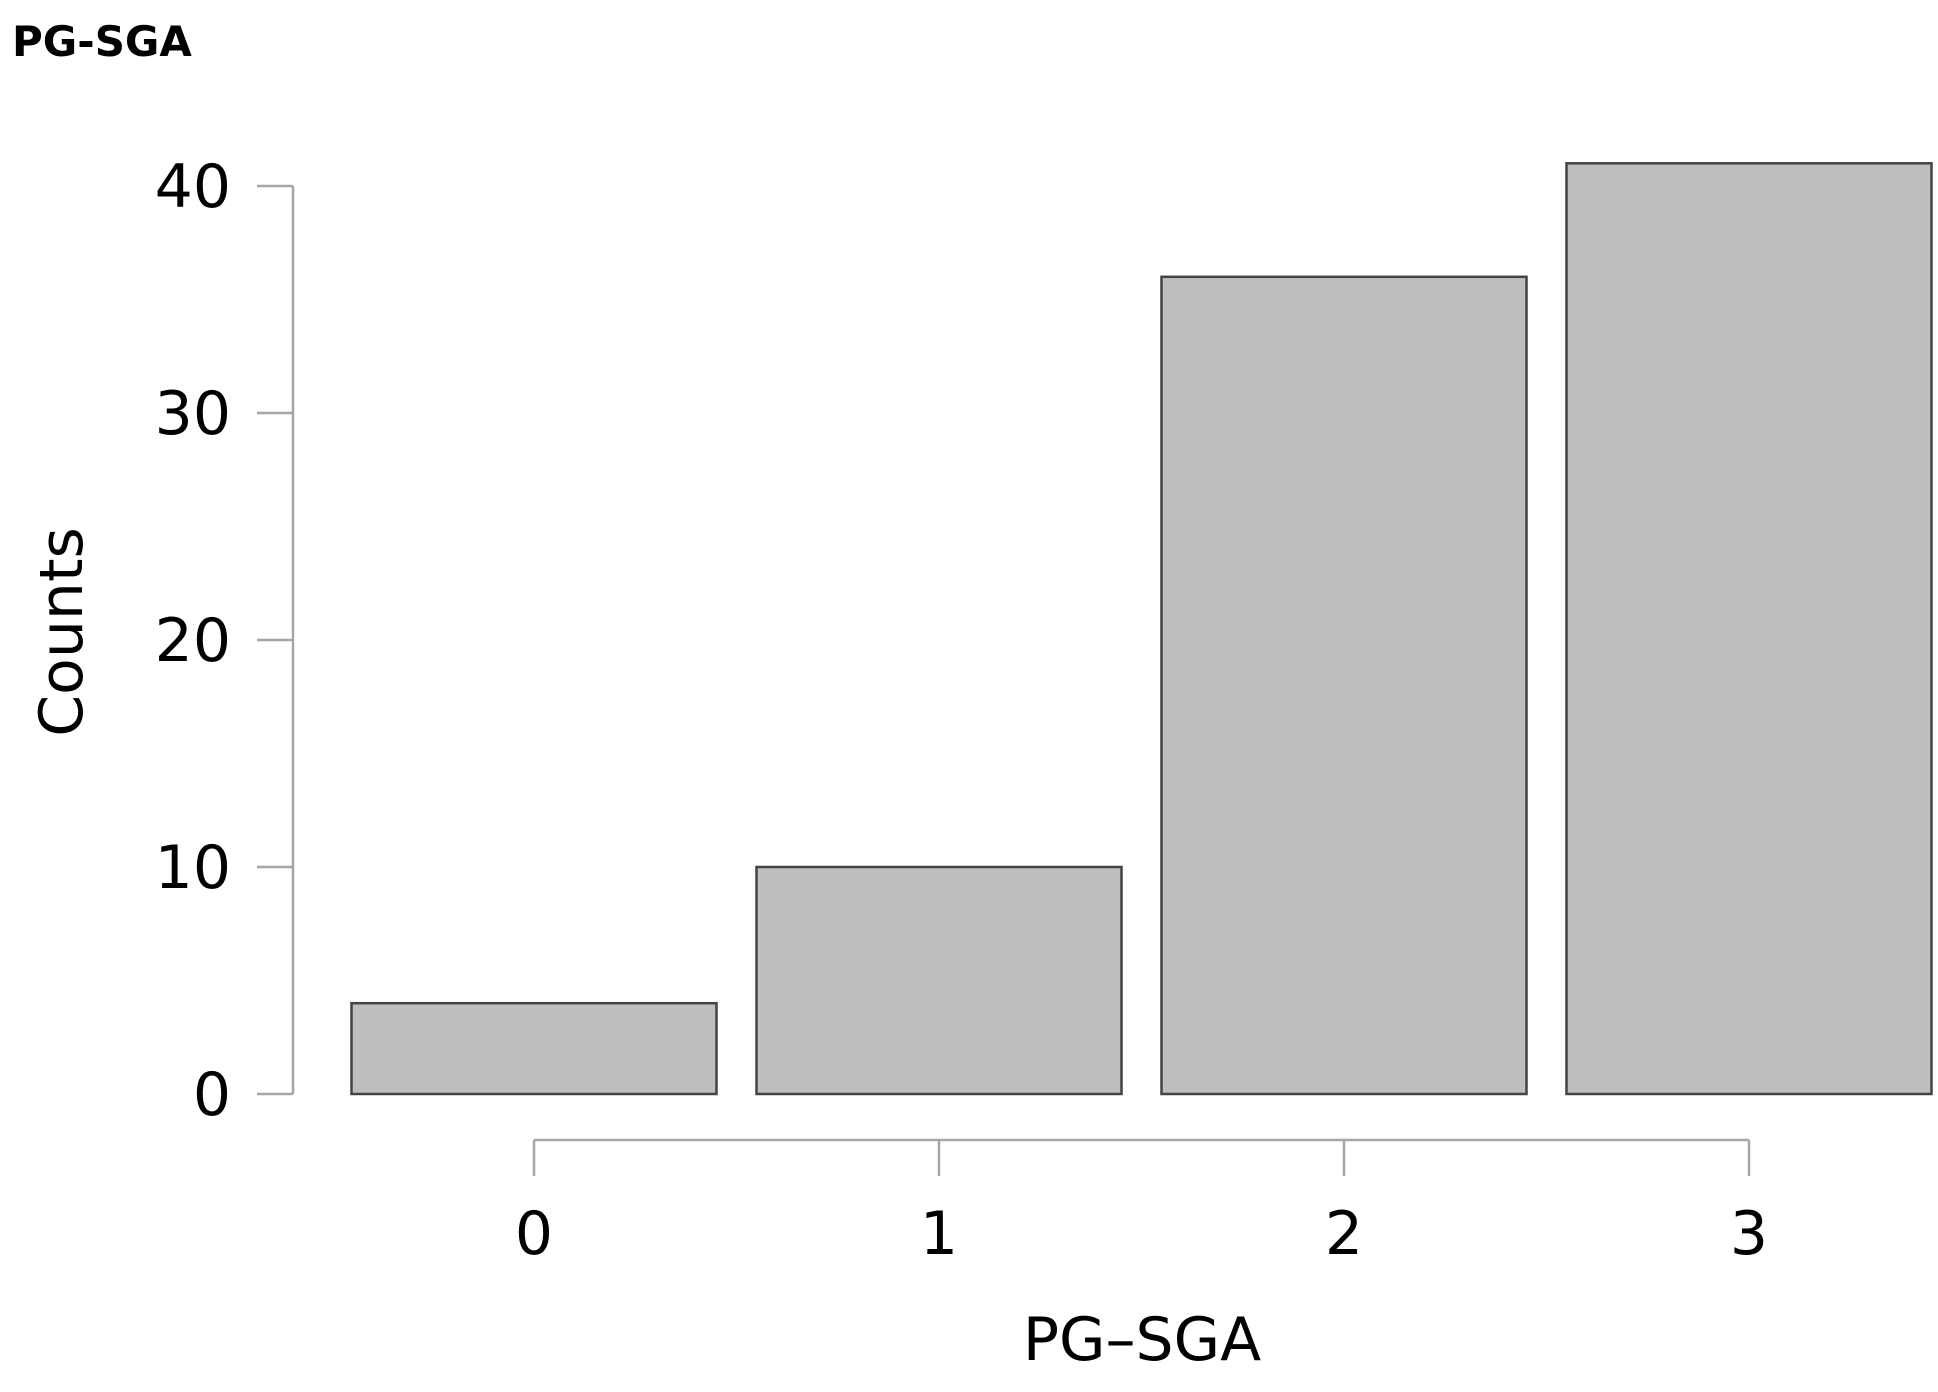  What do you see at coordinates (193, 187) in the screenshot?
I see `y-tick-label: 40` at bounding box center [193, 187].